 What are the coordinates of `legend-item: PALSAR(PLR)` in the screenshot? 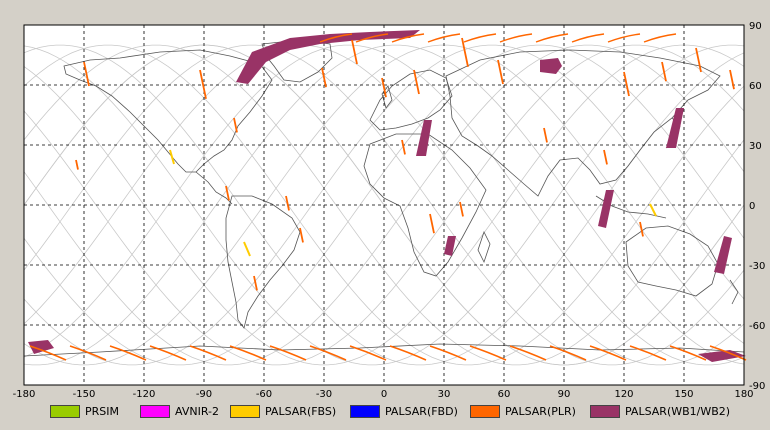 It's located at (523, 411).